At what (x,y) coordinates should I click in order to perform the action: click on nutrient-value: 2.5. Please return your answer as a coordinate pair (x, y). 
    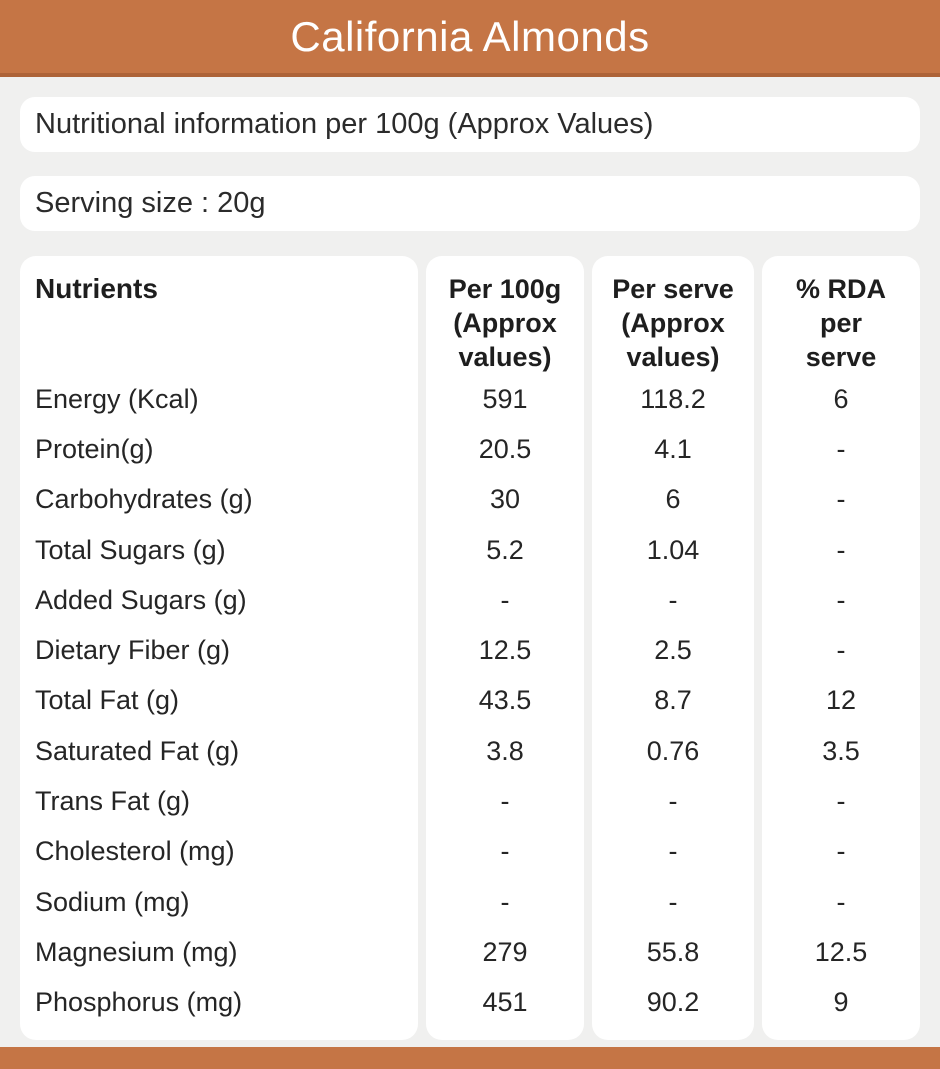
    Looking at the image, I should click on (673, 650).